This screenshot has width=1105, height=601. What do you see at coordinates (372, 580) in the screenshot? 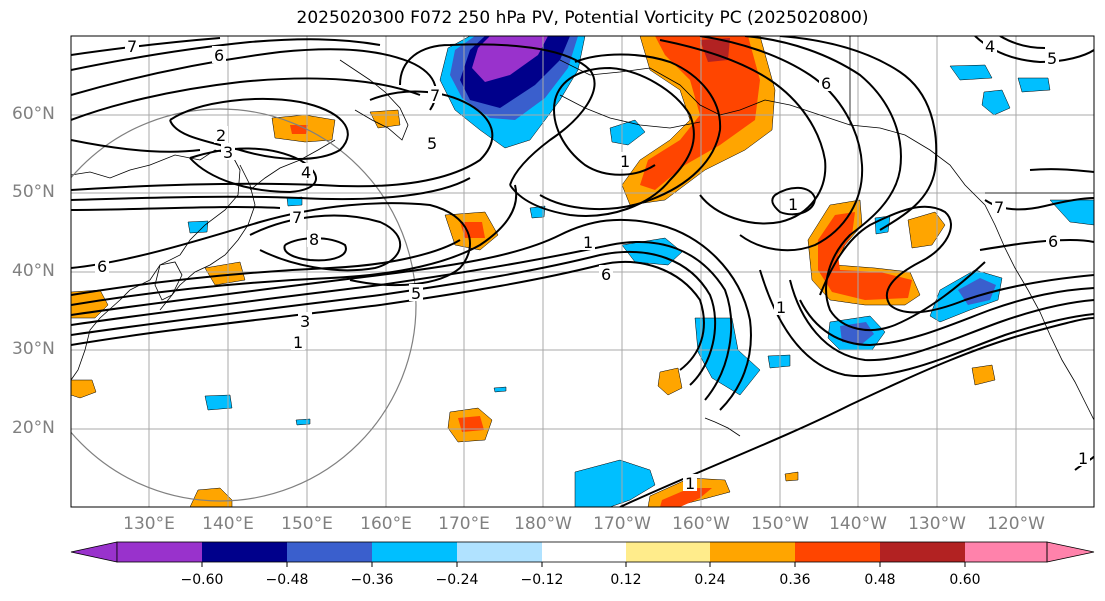
I see `colorbar-tick-label: −0.36` at bounding box center [372, 580].